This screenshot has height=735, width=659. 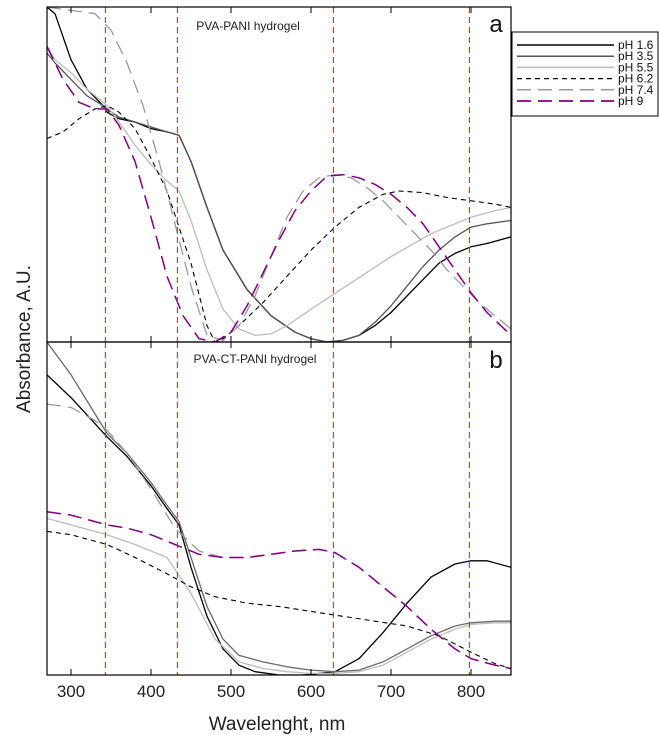 What do you see at coordinates (24, 339) in the screenshot?
I see `y-axis-label: Absorbance, A.U.` at bounding box center [24, 339].